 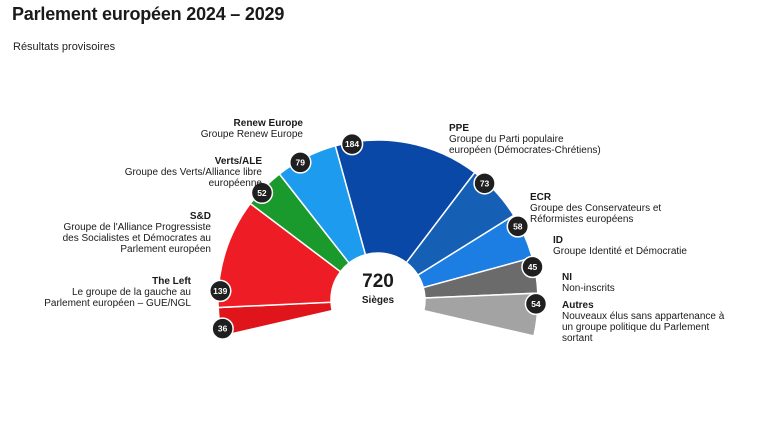 I want to click on badge-value-the-left: 36, so click(x=223, y=329).